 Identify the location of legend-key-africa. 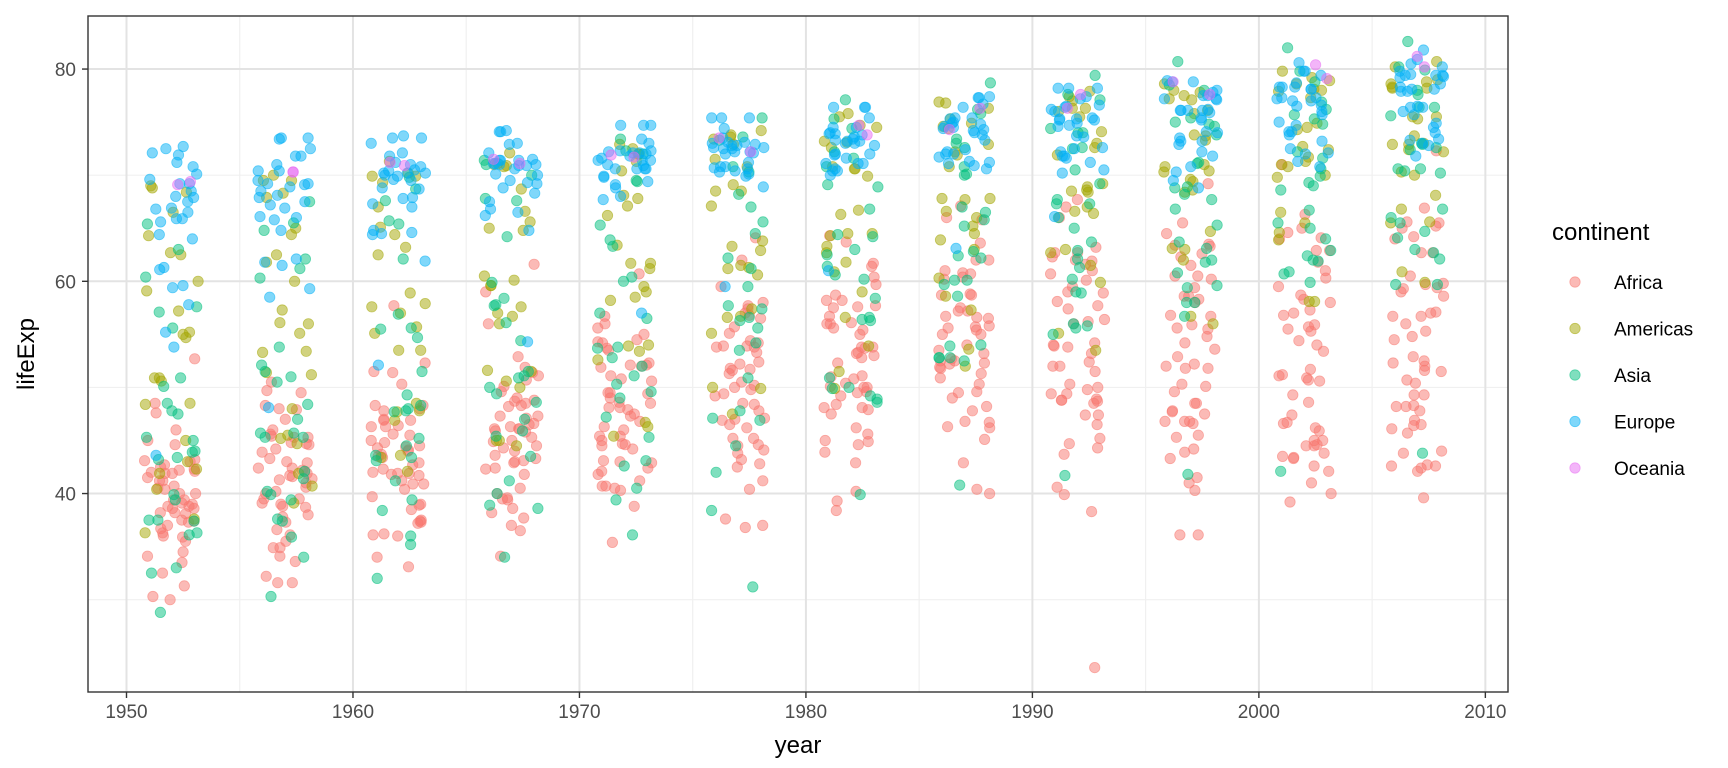
(1575, 282).